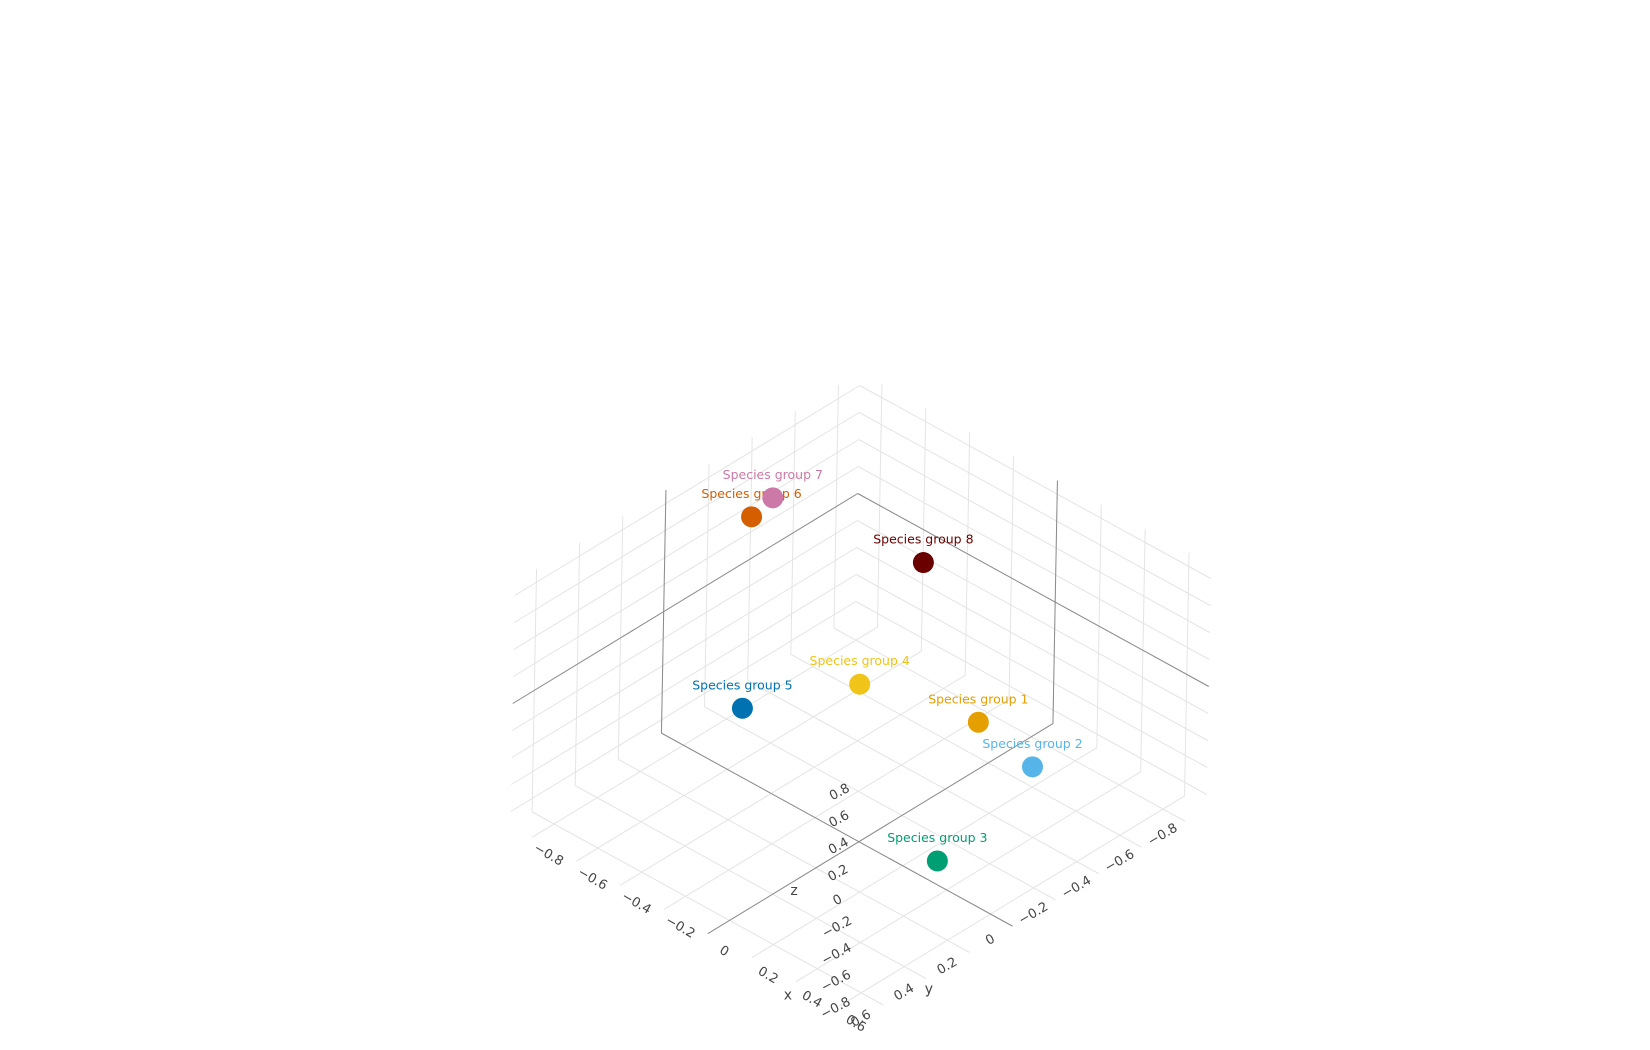  I want to click on x-tick-label: −0.8, so click(548, 855).